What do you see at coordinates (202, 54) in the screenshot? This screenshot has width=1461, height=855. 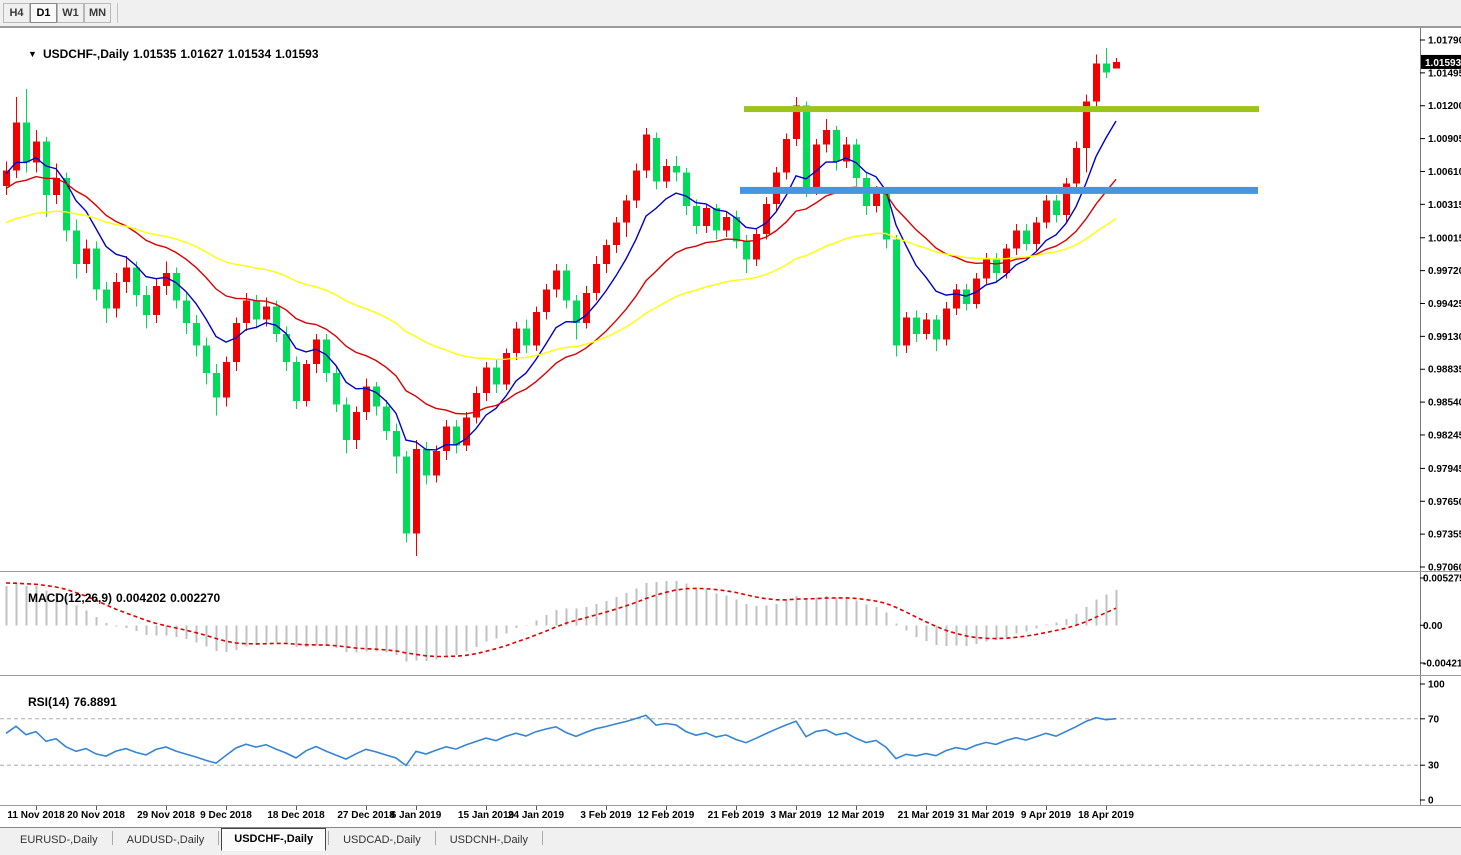 I see `ohlc-high: 1.01627` at bounding box center [202, 54].